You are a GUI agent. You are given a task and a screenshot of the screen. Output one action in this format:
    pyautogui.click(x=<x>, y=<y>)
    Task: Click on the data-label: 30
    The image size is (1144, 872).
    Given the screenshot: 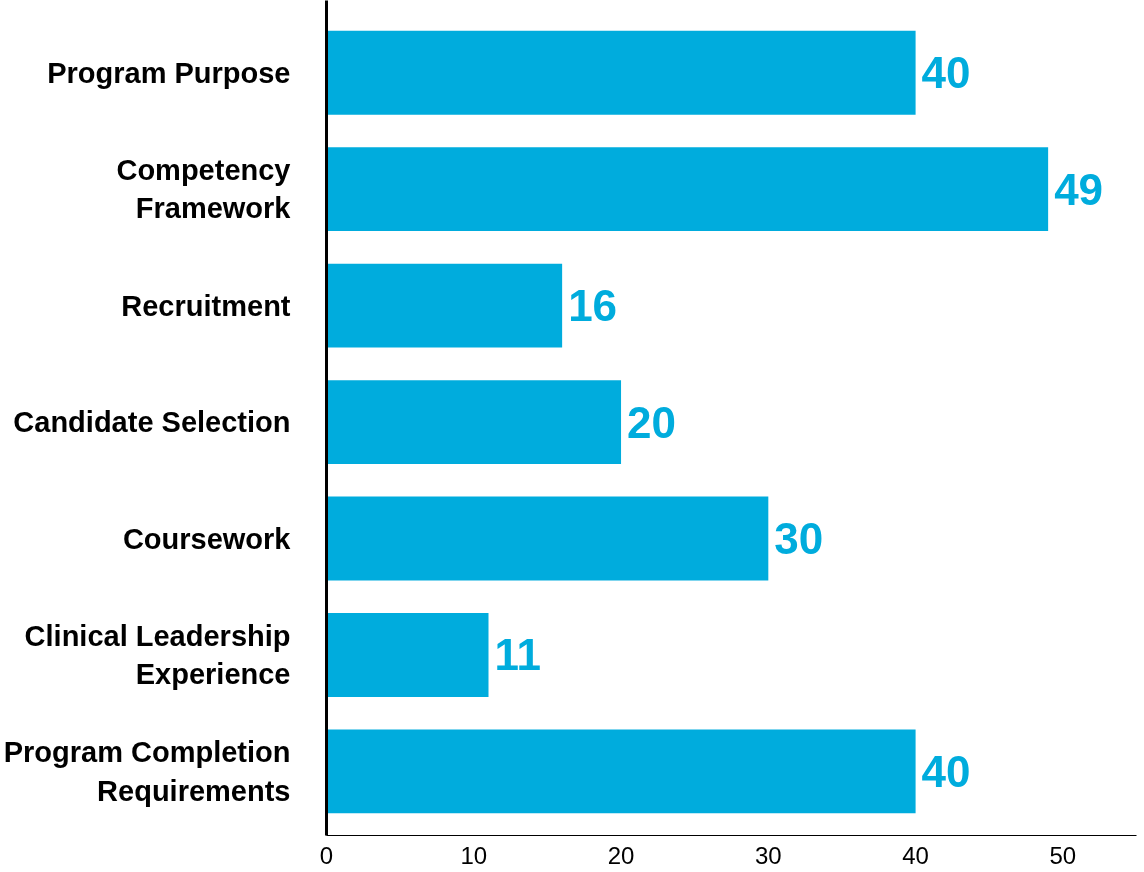 What is the action you would take?
    pyautogui.click(x=799, y=539)
    